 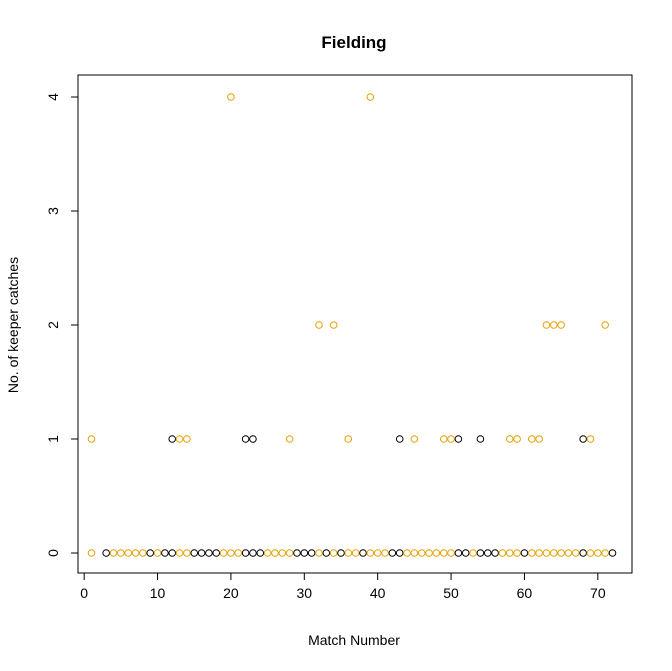 I want to click on x-tick-label: 0, so click(x=84, y=593).